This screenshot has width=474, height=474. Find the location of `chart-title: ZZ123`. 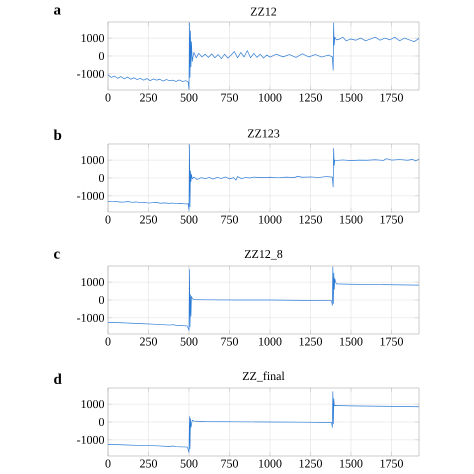

chart-title: ZZ123 is located at coordinates (264, 133).